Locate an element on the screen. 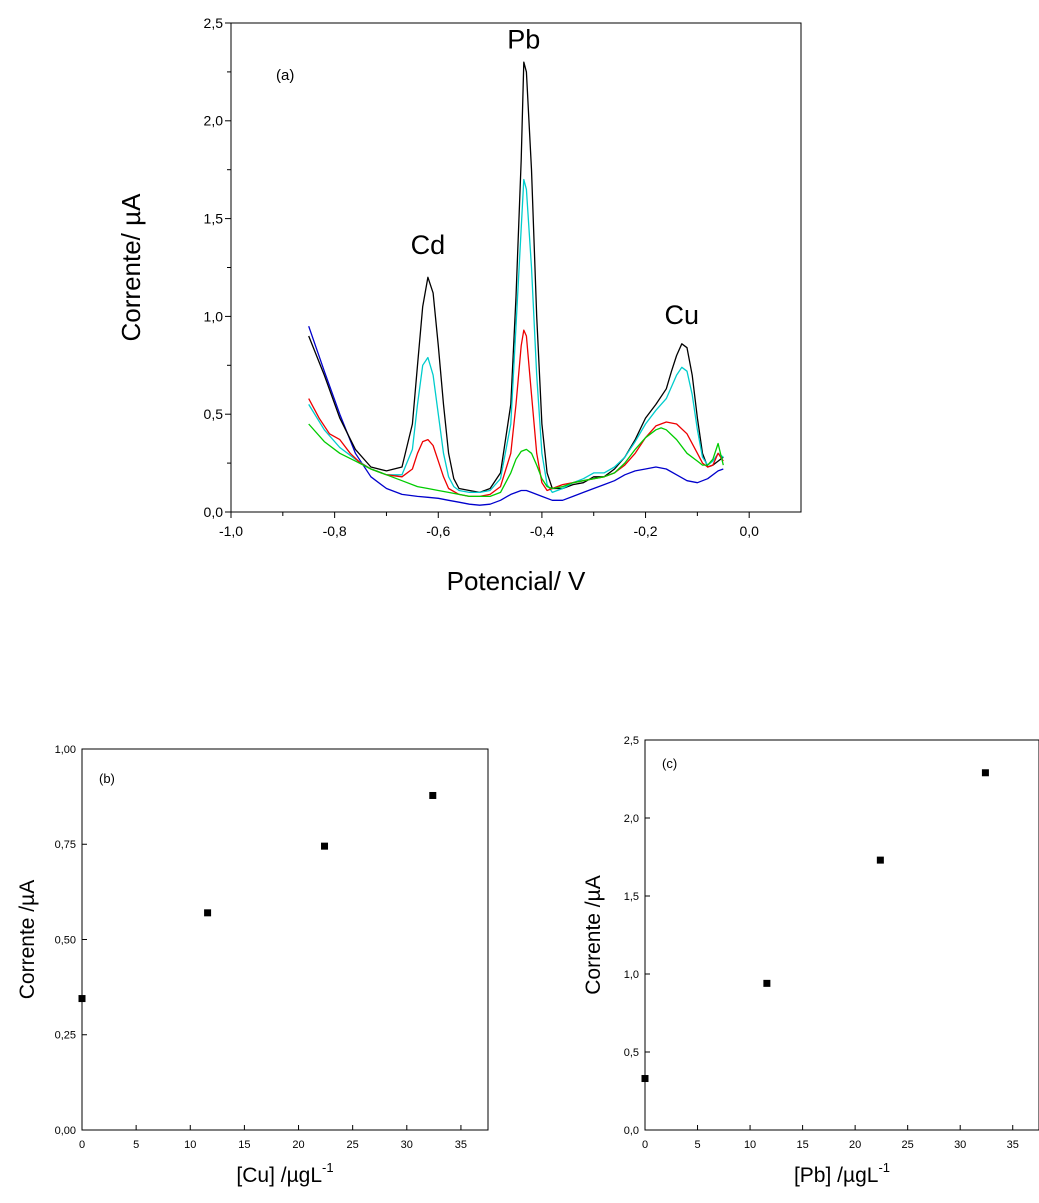  x-axis-label: [Cu] /µgL-1 is located at coordinates (284, 1173).